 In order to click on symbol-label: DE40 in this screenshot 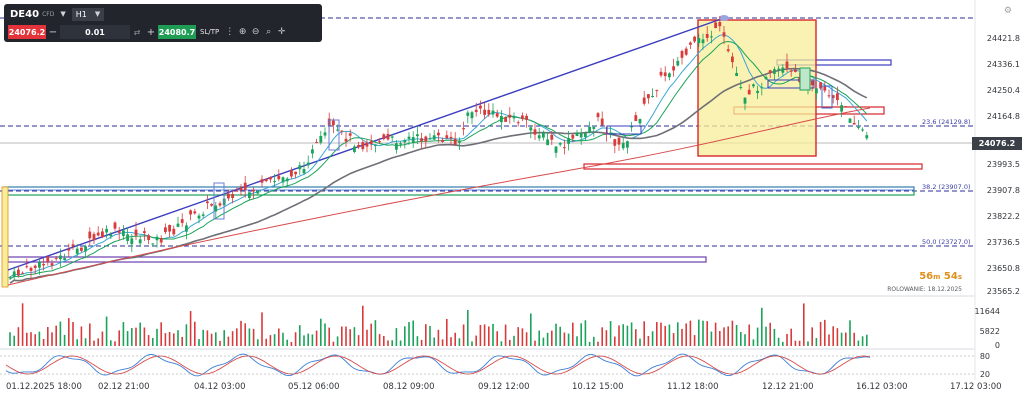, I will do `click(25, 14)`.